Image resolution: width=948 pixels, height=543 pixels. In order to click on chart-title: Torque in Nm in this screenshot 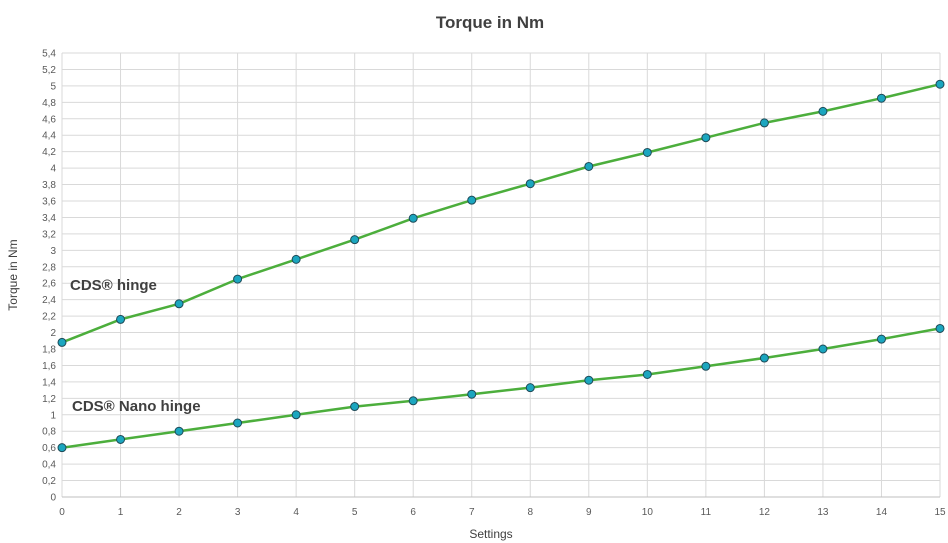, I will do `click(490, 22)`.